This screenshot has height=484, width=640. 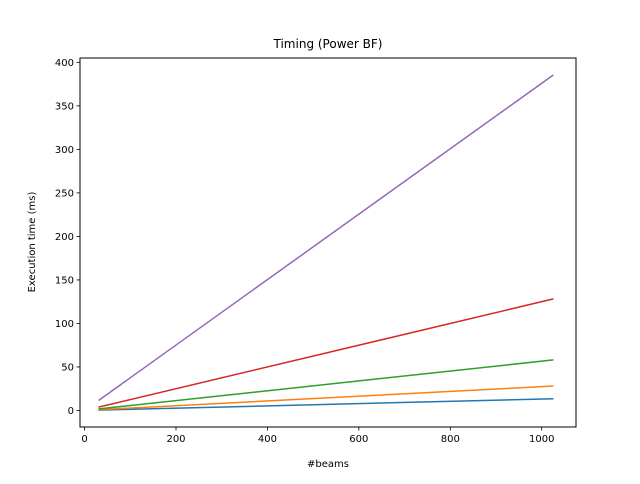 I want to click on y-tick-label: 150, so click(x=64, y=280).